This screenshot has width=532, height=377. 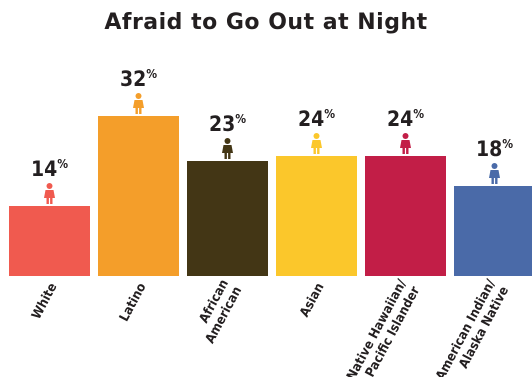 What do you see at coordinates (266, 22) in the screenshot?
I see `chart-title: Afraid to Go Out at Night` at bounding box center [266, 22].